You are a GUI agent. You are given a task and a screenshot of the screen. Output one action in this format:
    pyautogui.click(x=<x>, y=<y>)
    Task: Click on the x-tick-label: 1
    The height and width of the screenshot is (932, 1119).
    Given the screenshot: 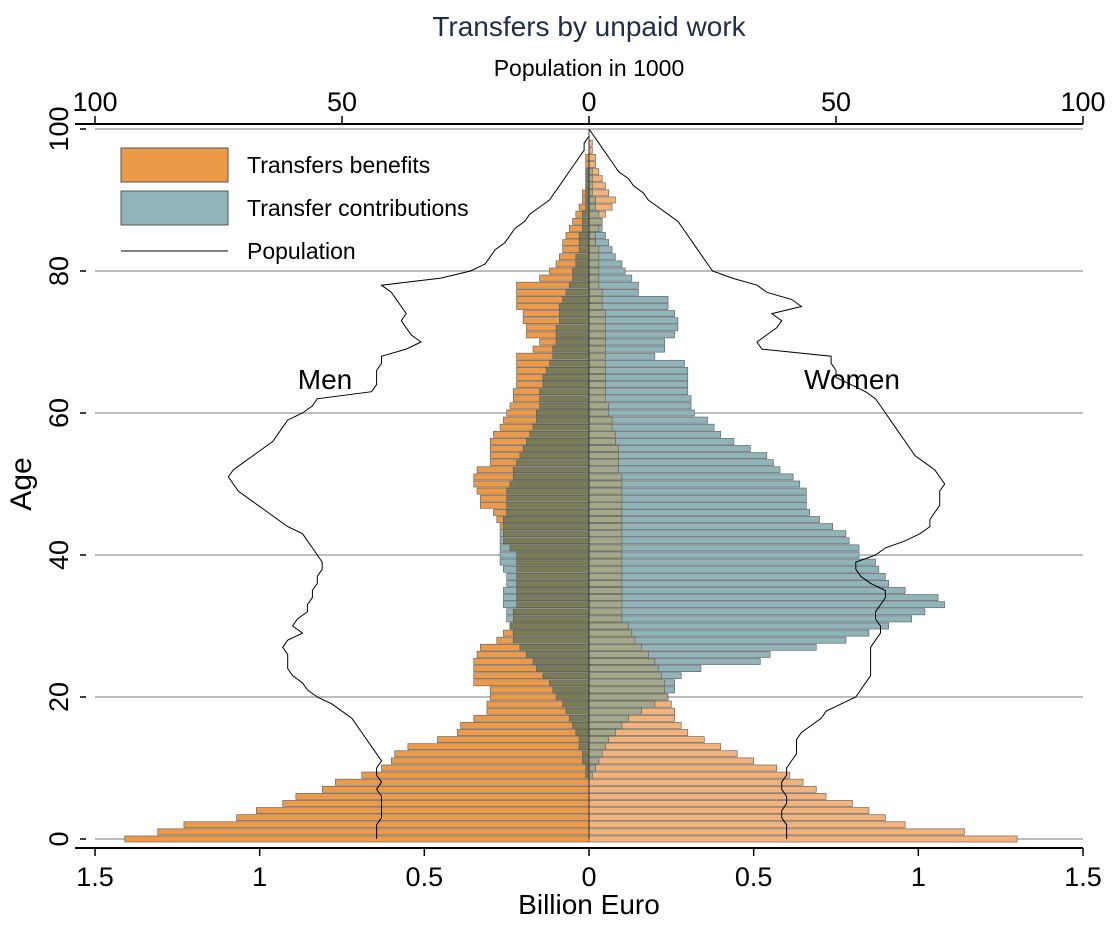 What is the action you would take?
    pyautogui.click(x=259, y=877)
    